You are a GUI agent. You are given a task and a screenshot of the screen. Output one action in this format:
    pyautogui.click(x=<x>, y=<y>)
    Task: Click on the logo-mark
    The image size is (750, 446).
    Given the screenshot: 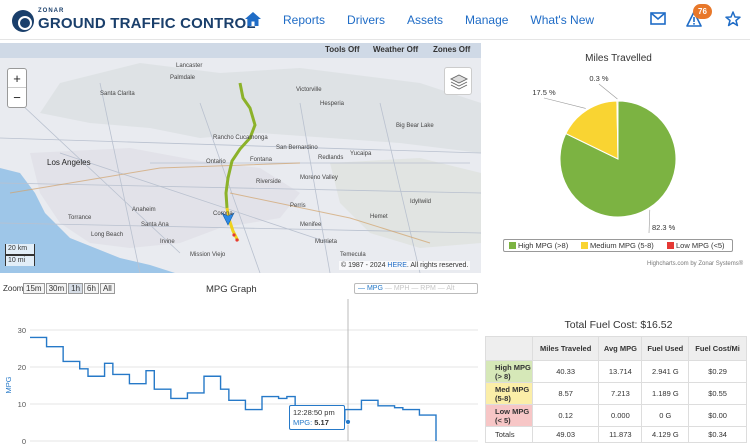 What is the action you would take?
    pyautogui.click(x=23, y=21)
    